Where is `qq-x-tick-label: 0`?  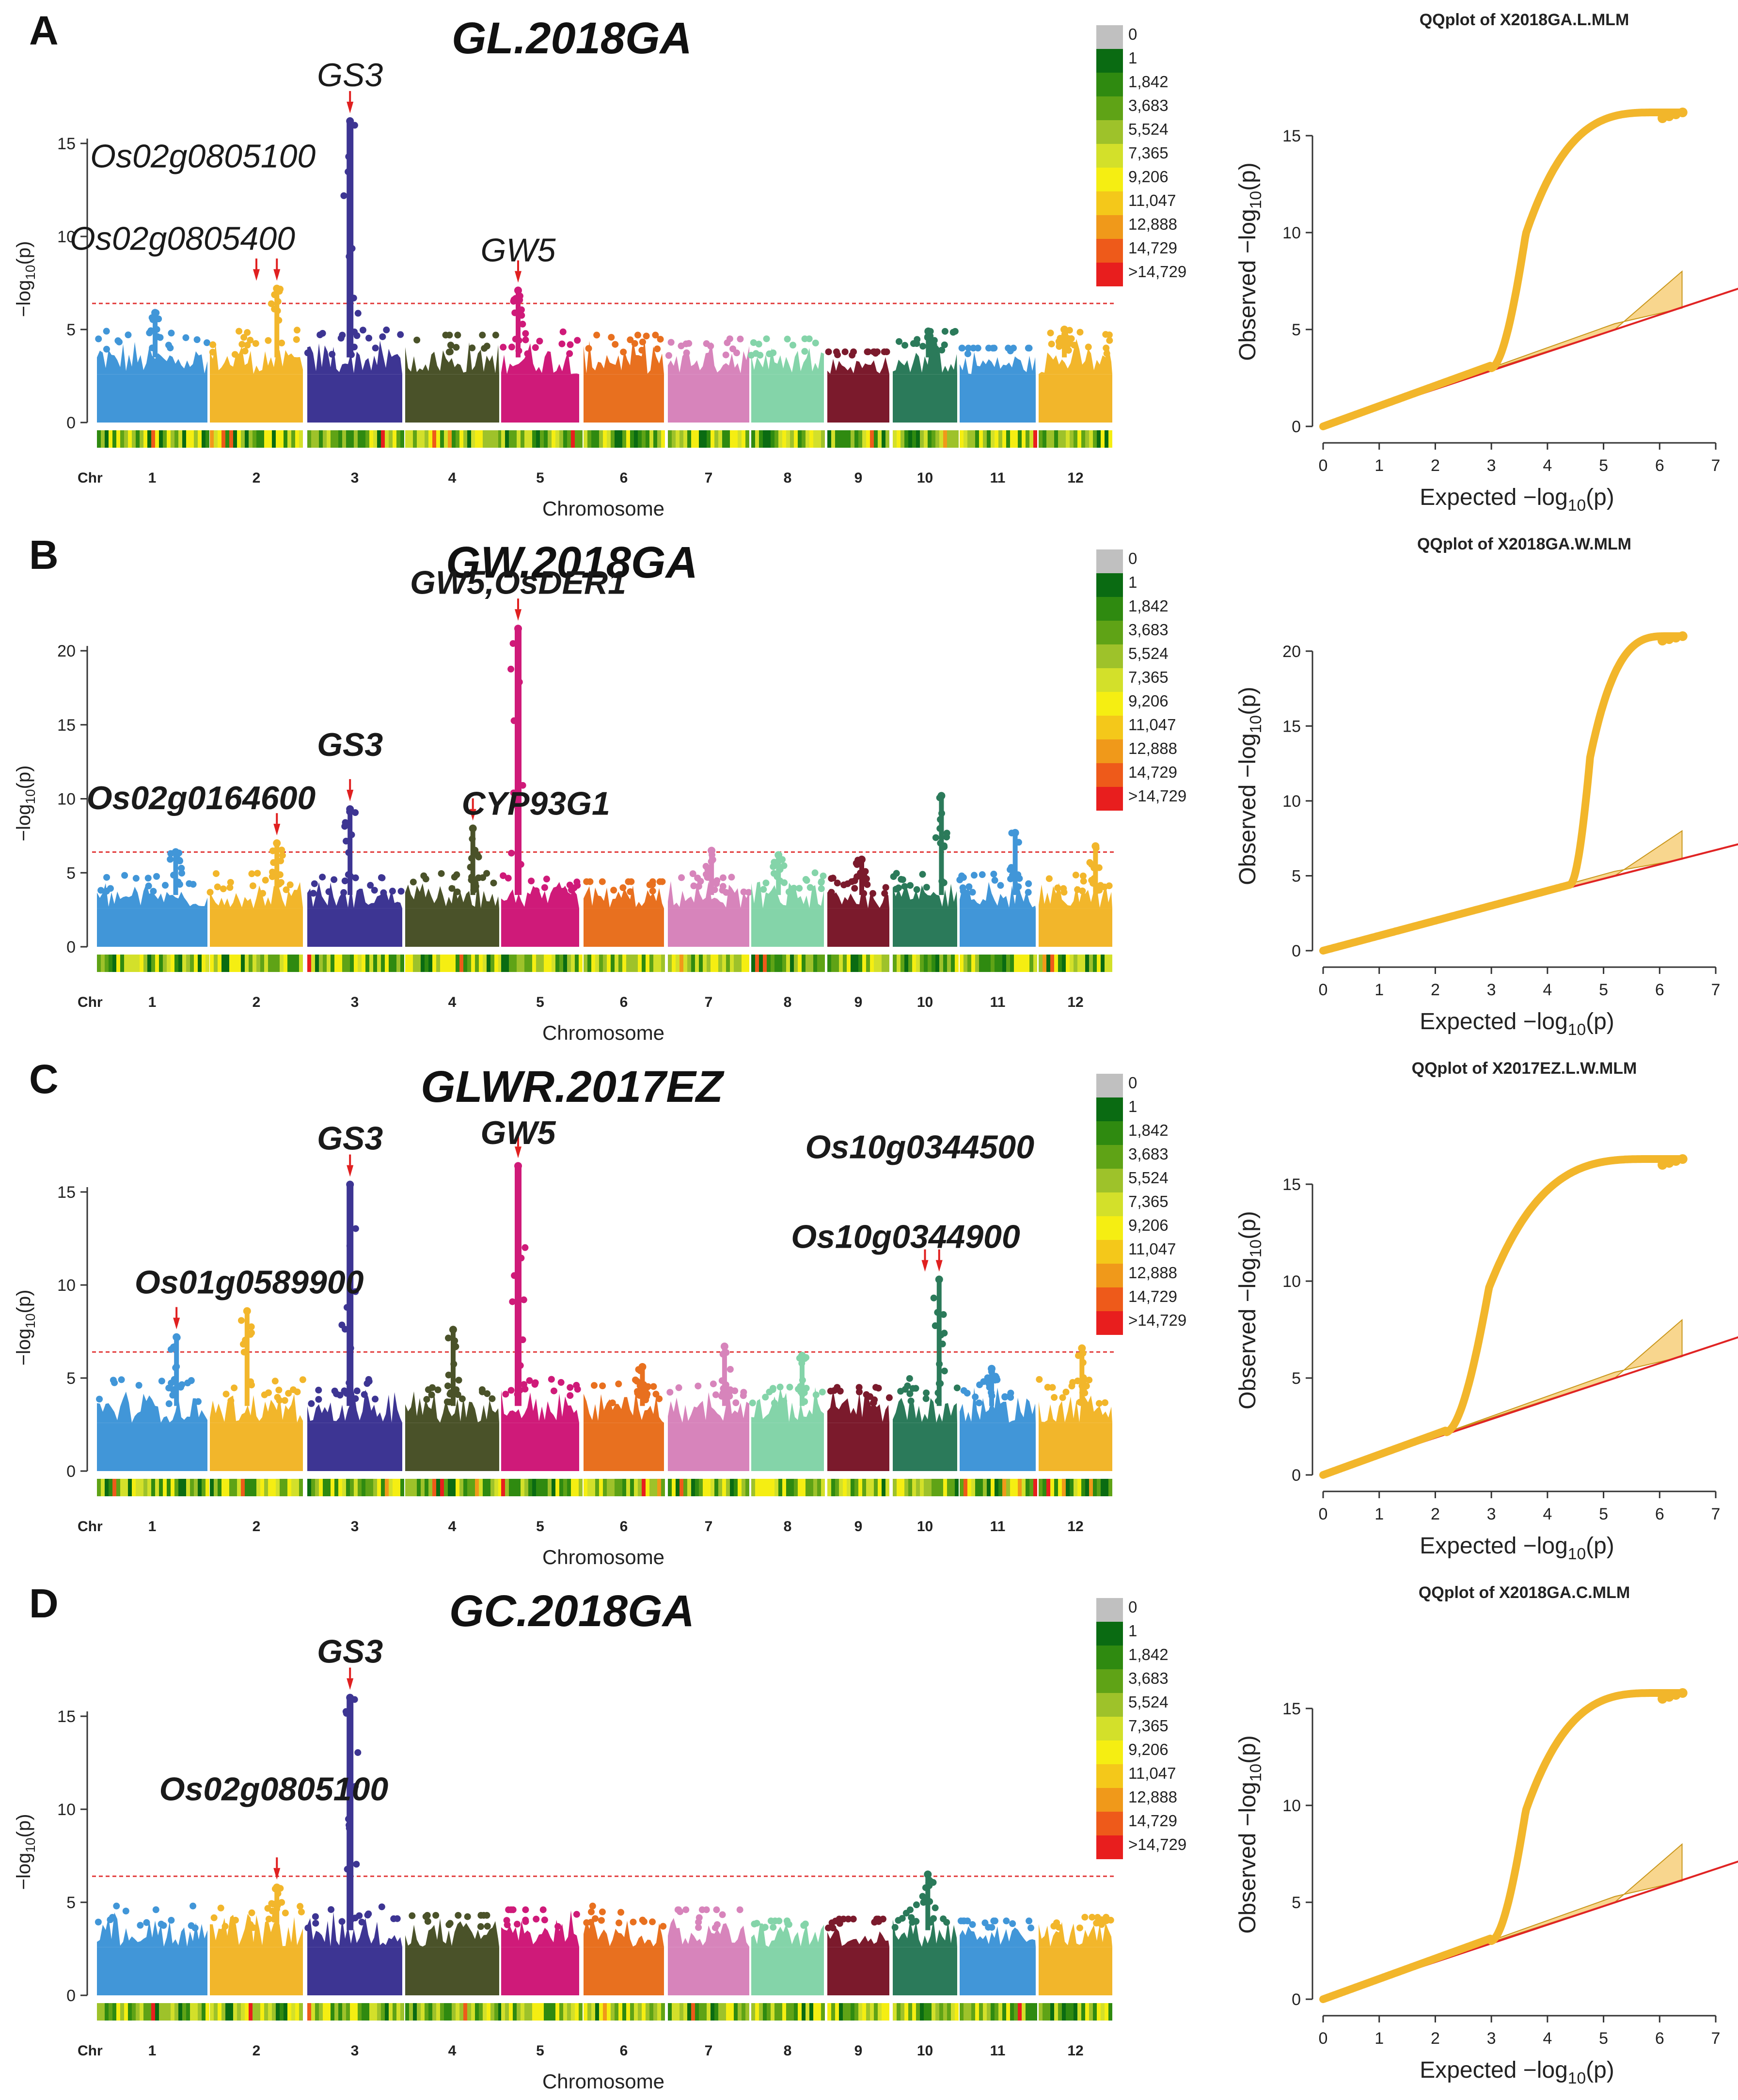
qq-x-tick-label: 0 is located at coordinates (1323, 2039).